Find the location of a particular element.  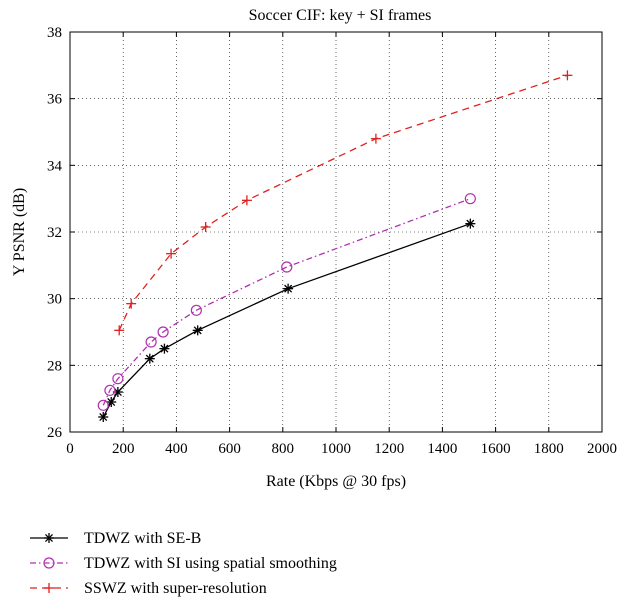

legend-label: SSWZ with super-resolution is located at coordinates (175, 588).